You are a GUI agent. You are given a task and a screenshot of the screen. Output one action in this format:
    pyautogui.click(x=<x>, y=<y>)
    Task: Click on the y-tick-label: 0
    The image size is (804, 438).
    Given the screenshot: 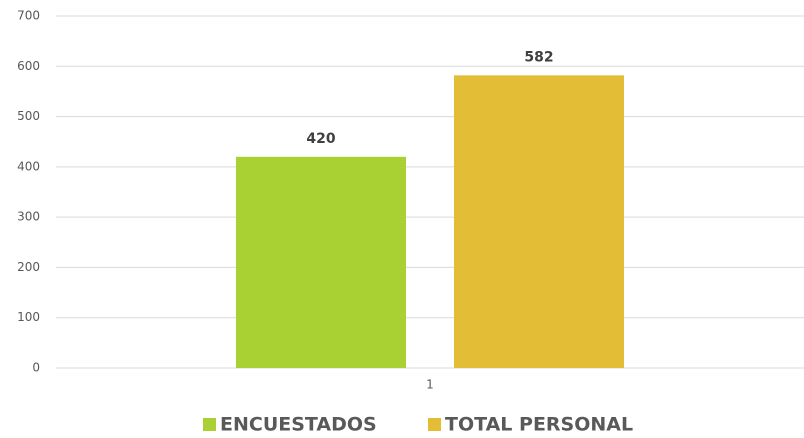 What is the action you would take?
    pyautogui.click(x=36, y=368)
    